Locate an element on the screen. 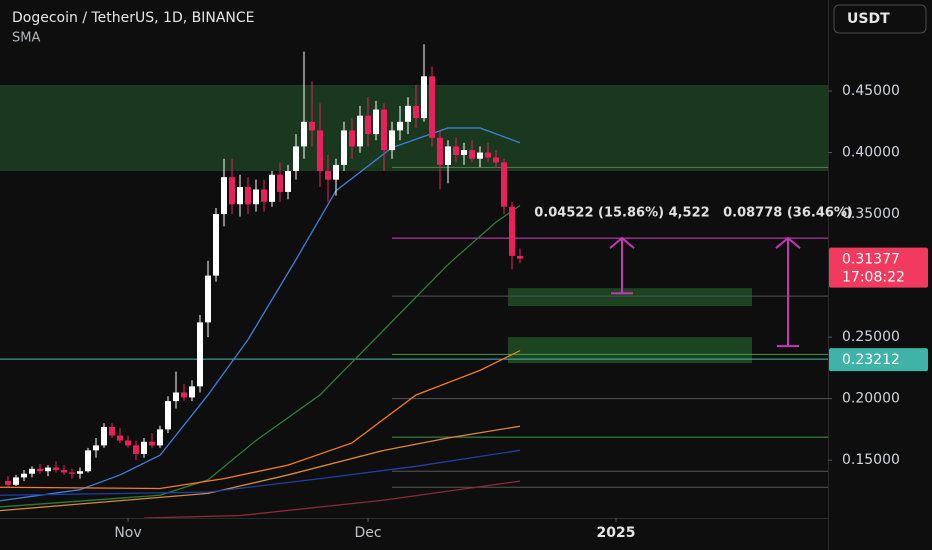 The image size is (932, 550). currency-label: USDT is located at coordinates (868, 19).